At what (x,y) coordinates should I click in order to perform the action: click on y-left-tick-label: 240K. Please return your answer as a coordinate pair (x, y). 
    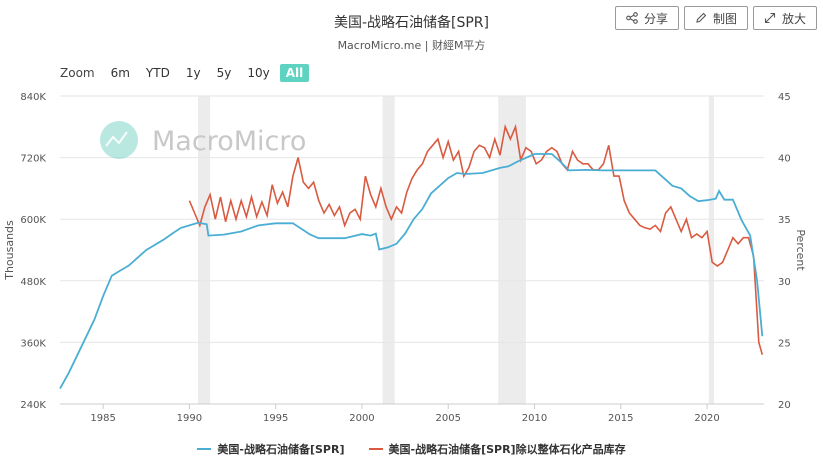
    Looking at the image, I should click on (33, 405).